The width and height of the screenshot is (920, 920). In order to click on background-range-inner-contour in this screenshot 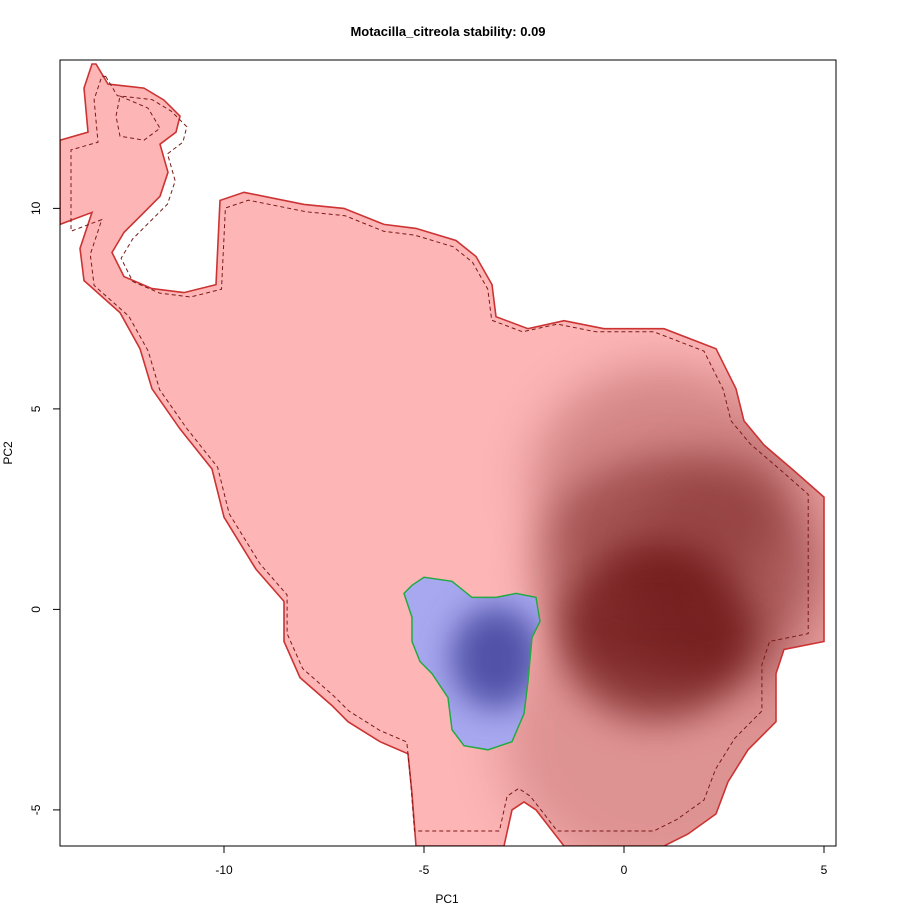, I will do `click(138, 118)`.